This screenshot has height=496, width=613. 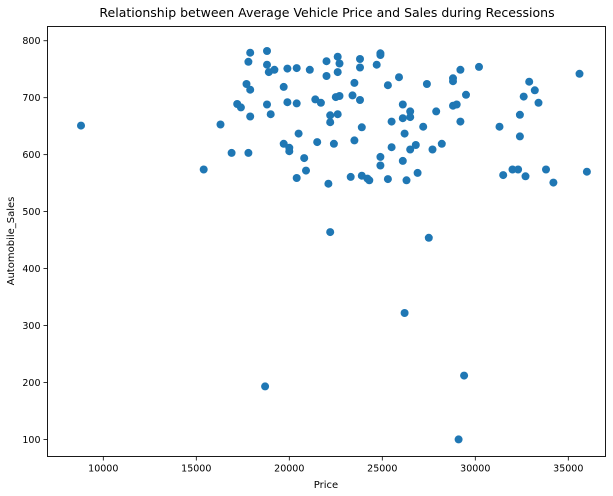 I want to click on y-tick-label: 800, so click(x=31, y=41).